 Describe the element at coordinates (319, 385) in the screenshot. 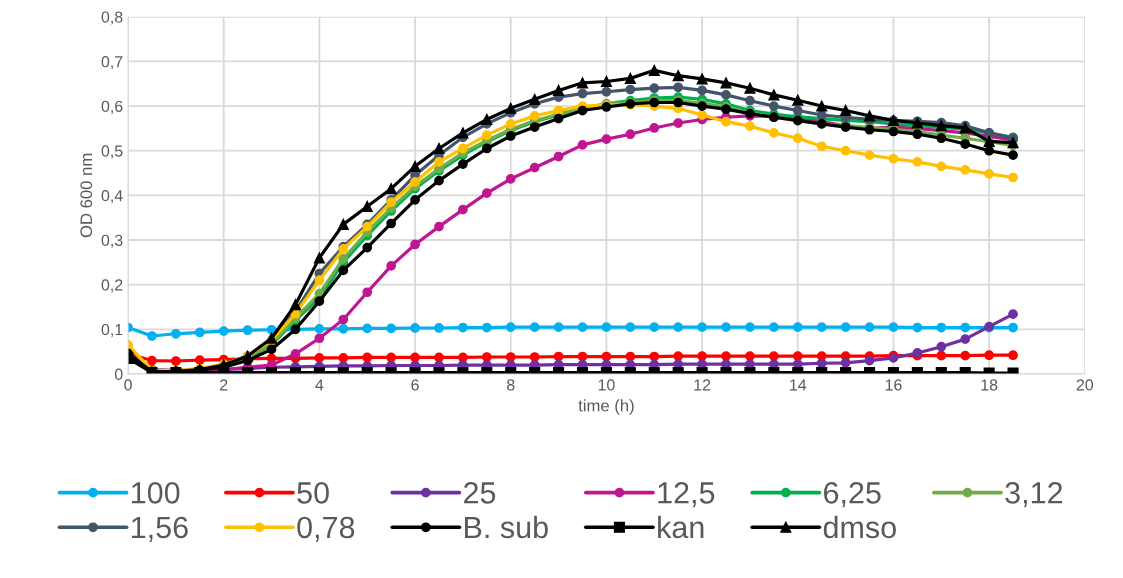

I see `x-tick-label: 4` at that location.